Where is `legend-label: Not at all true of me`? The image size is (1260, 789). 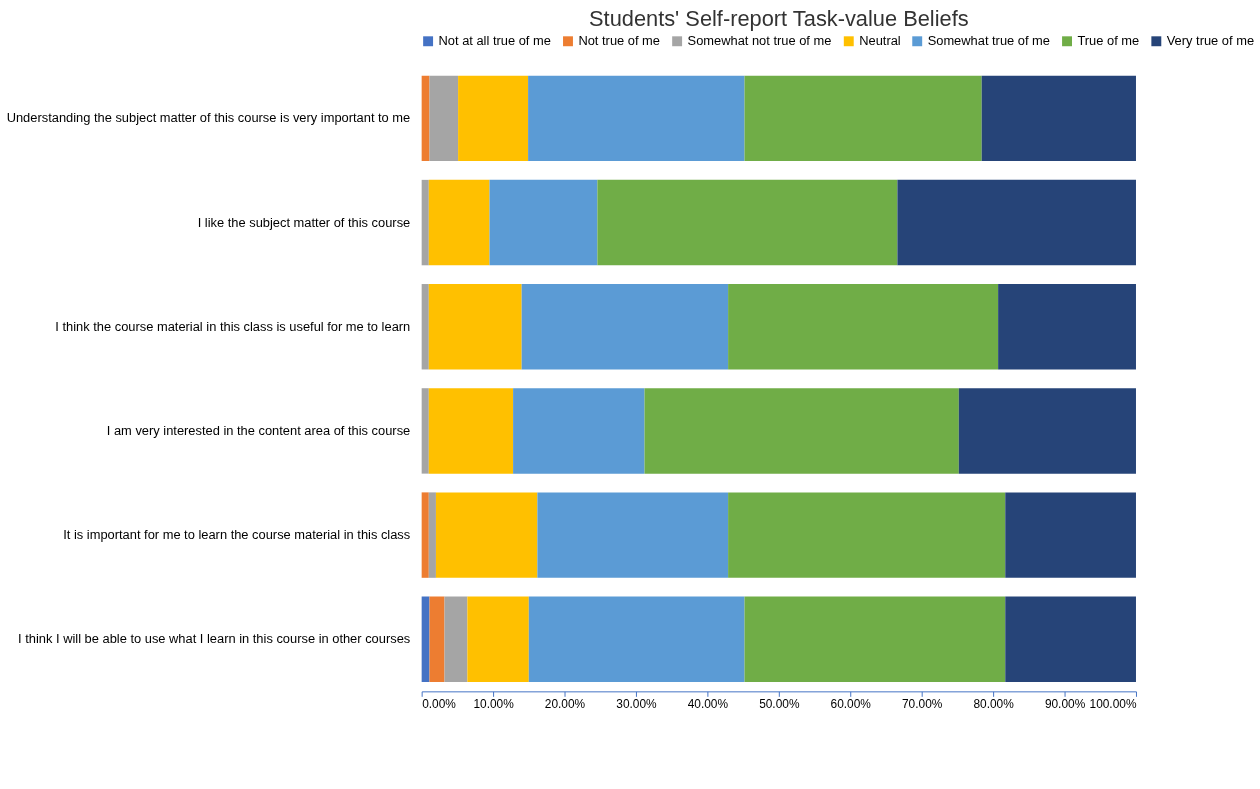
legend-label: Not at all true of me is located at coordinates (494, 41).